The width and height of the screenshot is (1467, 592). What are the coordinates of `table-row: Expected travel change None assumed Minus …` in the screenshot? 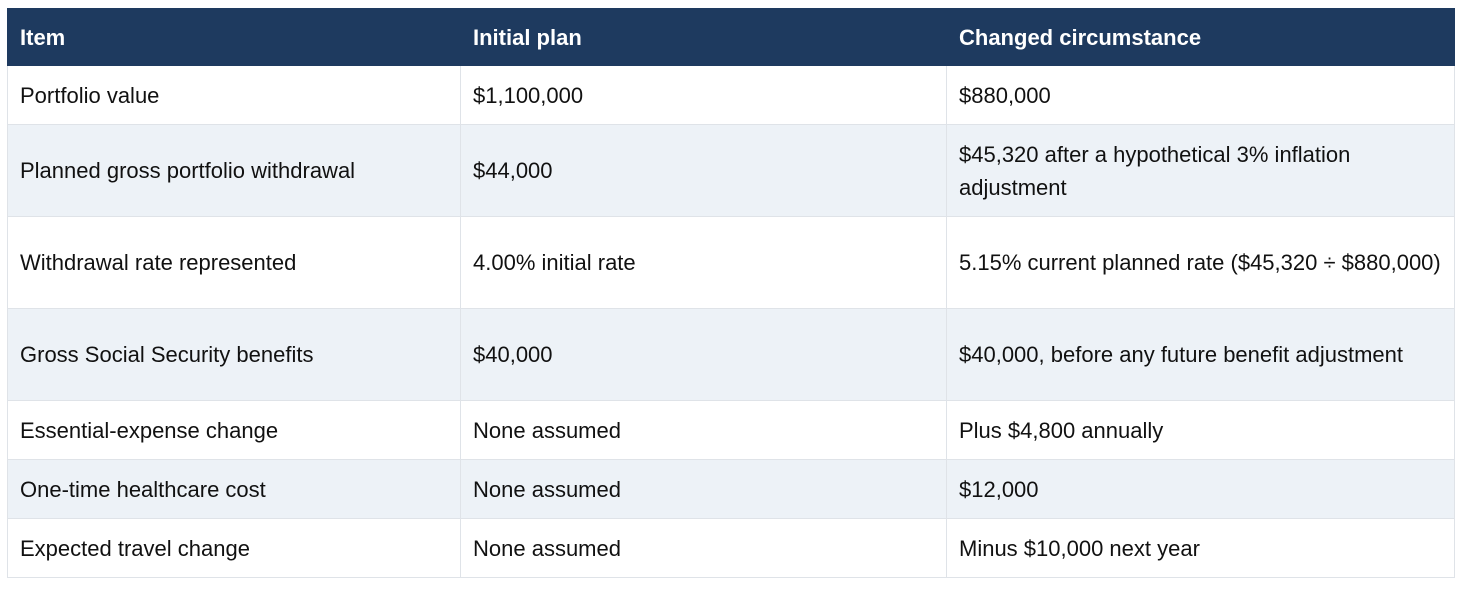 It's located at (731, 548).